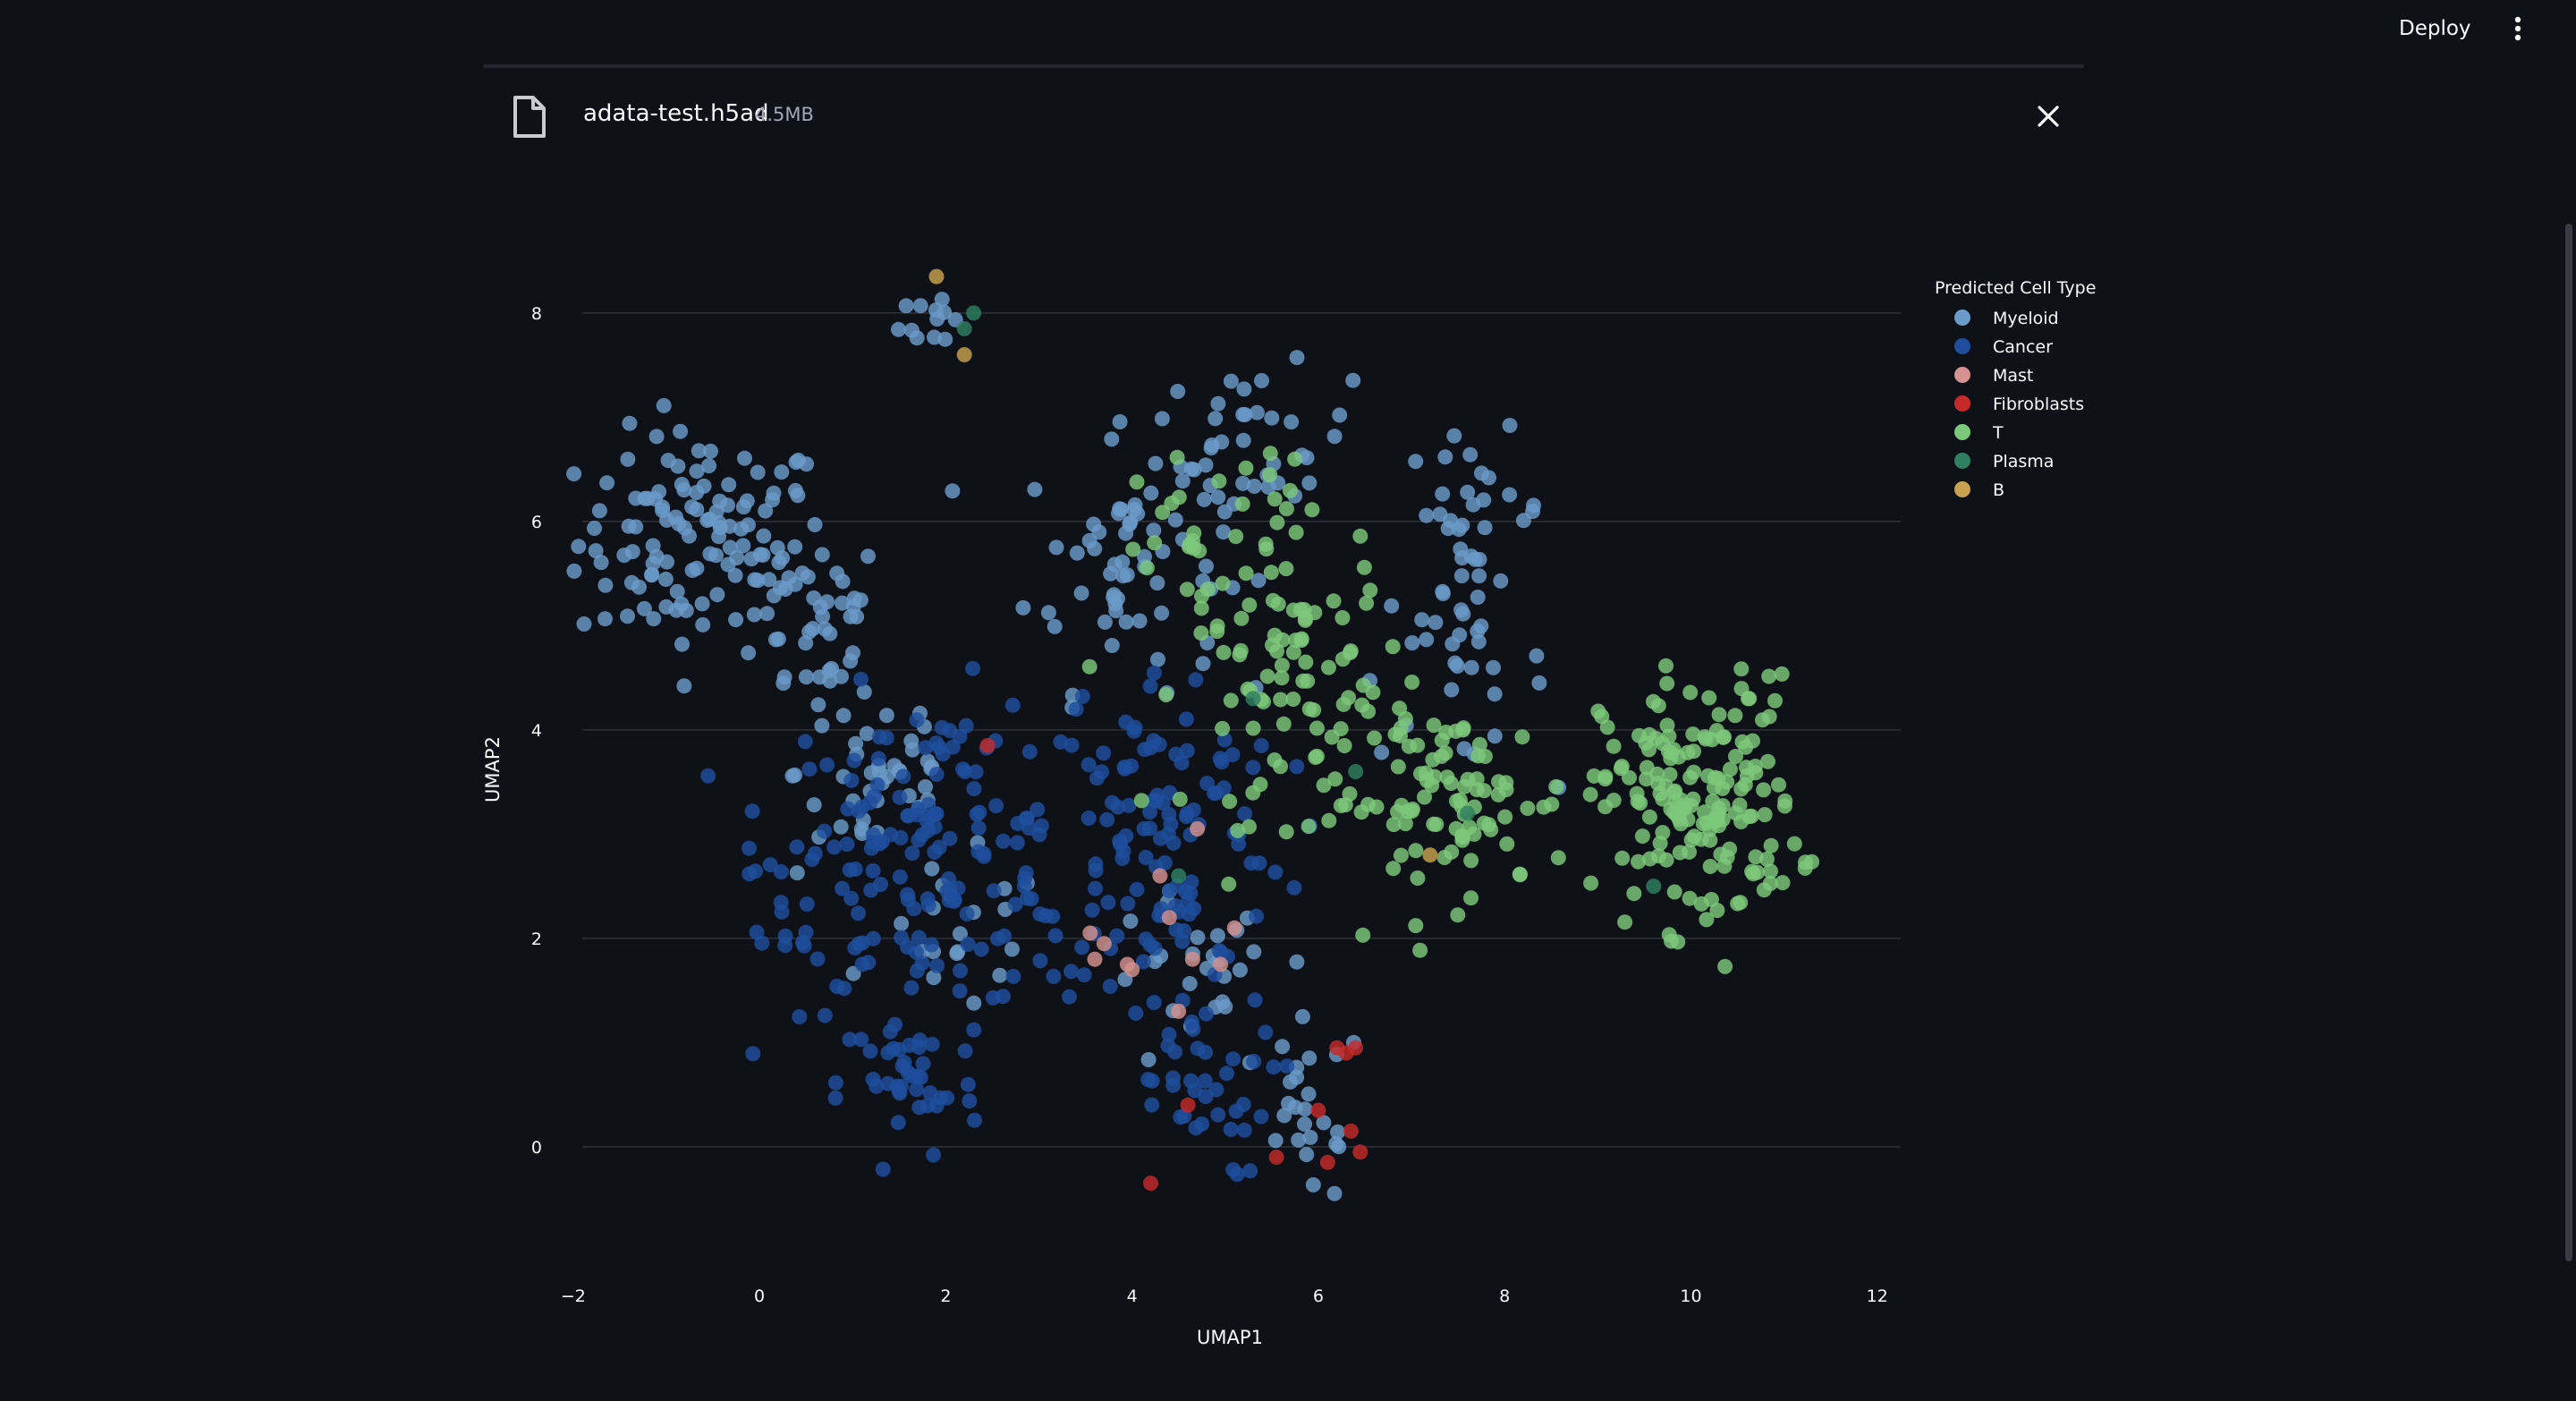 The height and width of the screenshot is (1401, 2576). I want to click on legend-item-cancer: Cancer, so click(2023, 347).